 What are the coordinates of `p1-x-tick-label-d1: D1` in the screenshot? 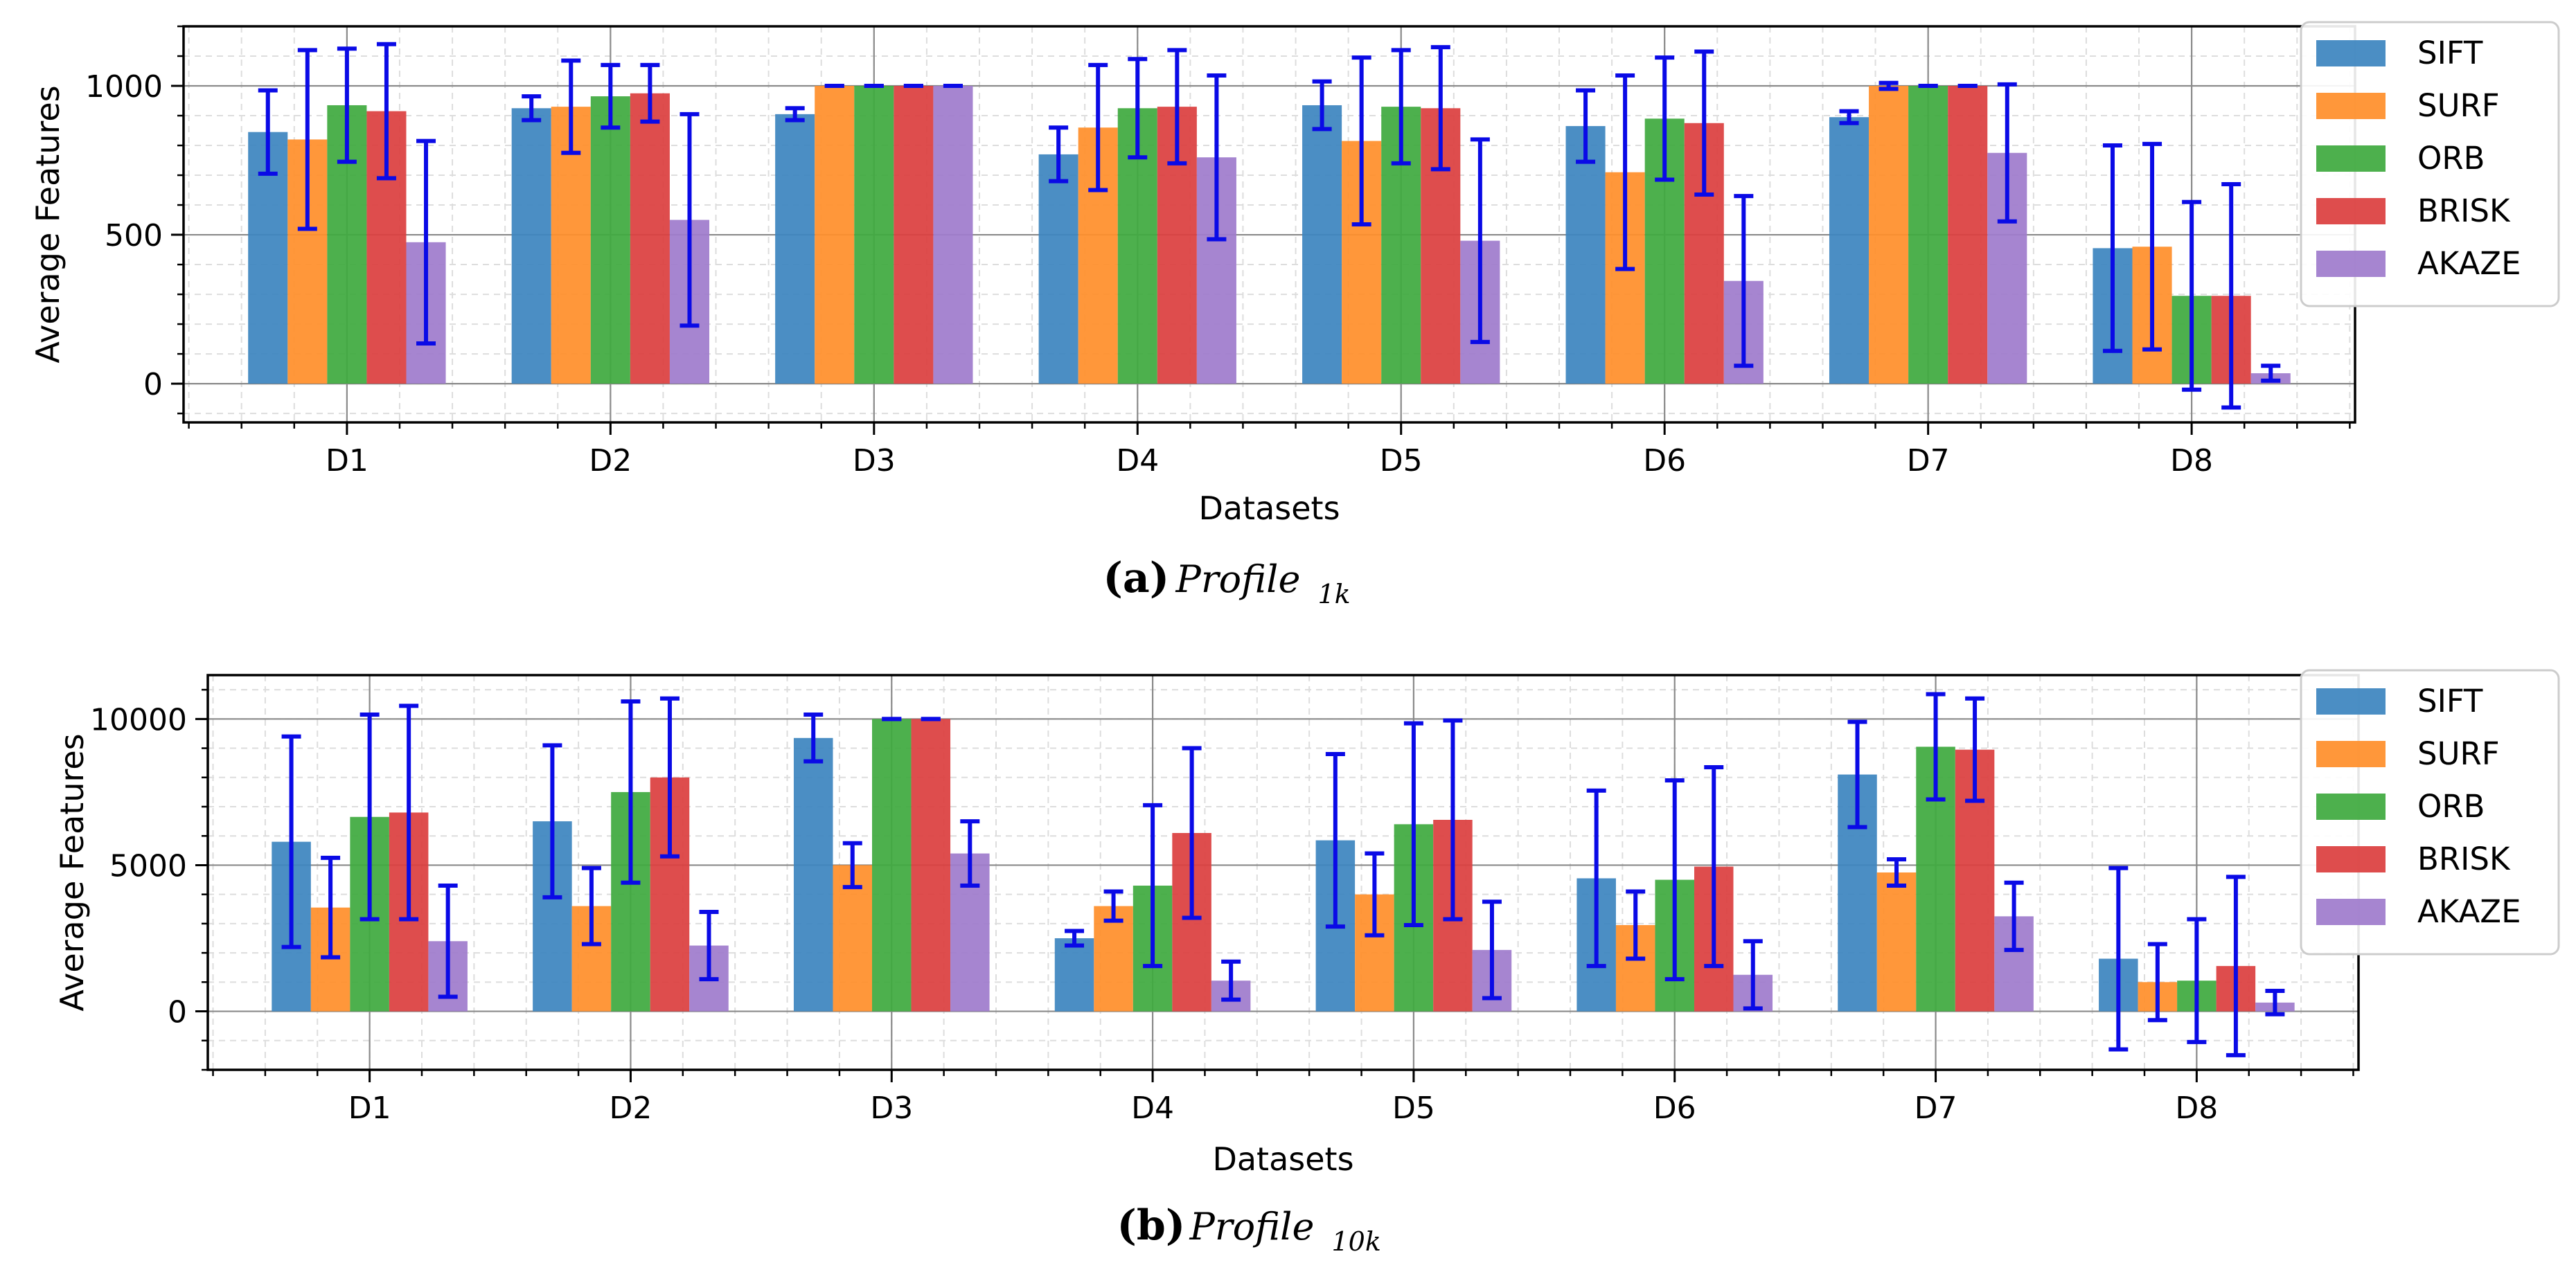 It's located at (369, 1108).